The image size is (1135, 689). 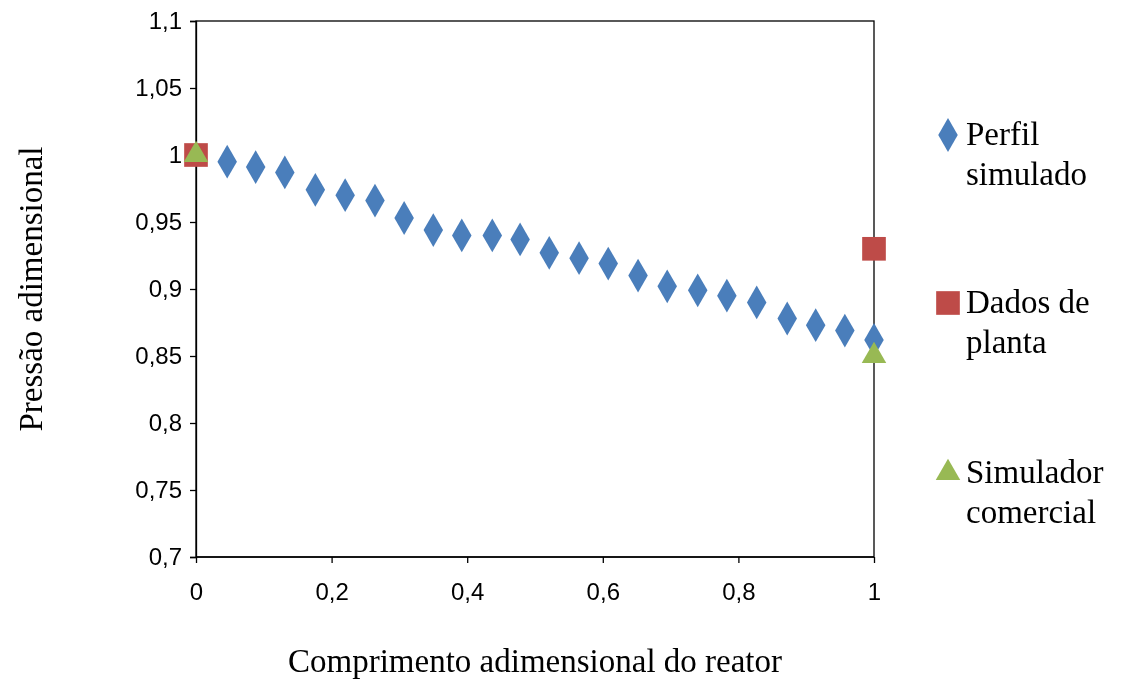 I want to click on legend-label: Perfil simulado, so click(x=1026, y=154).